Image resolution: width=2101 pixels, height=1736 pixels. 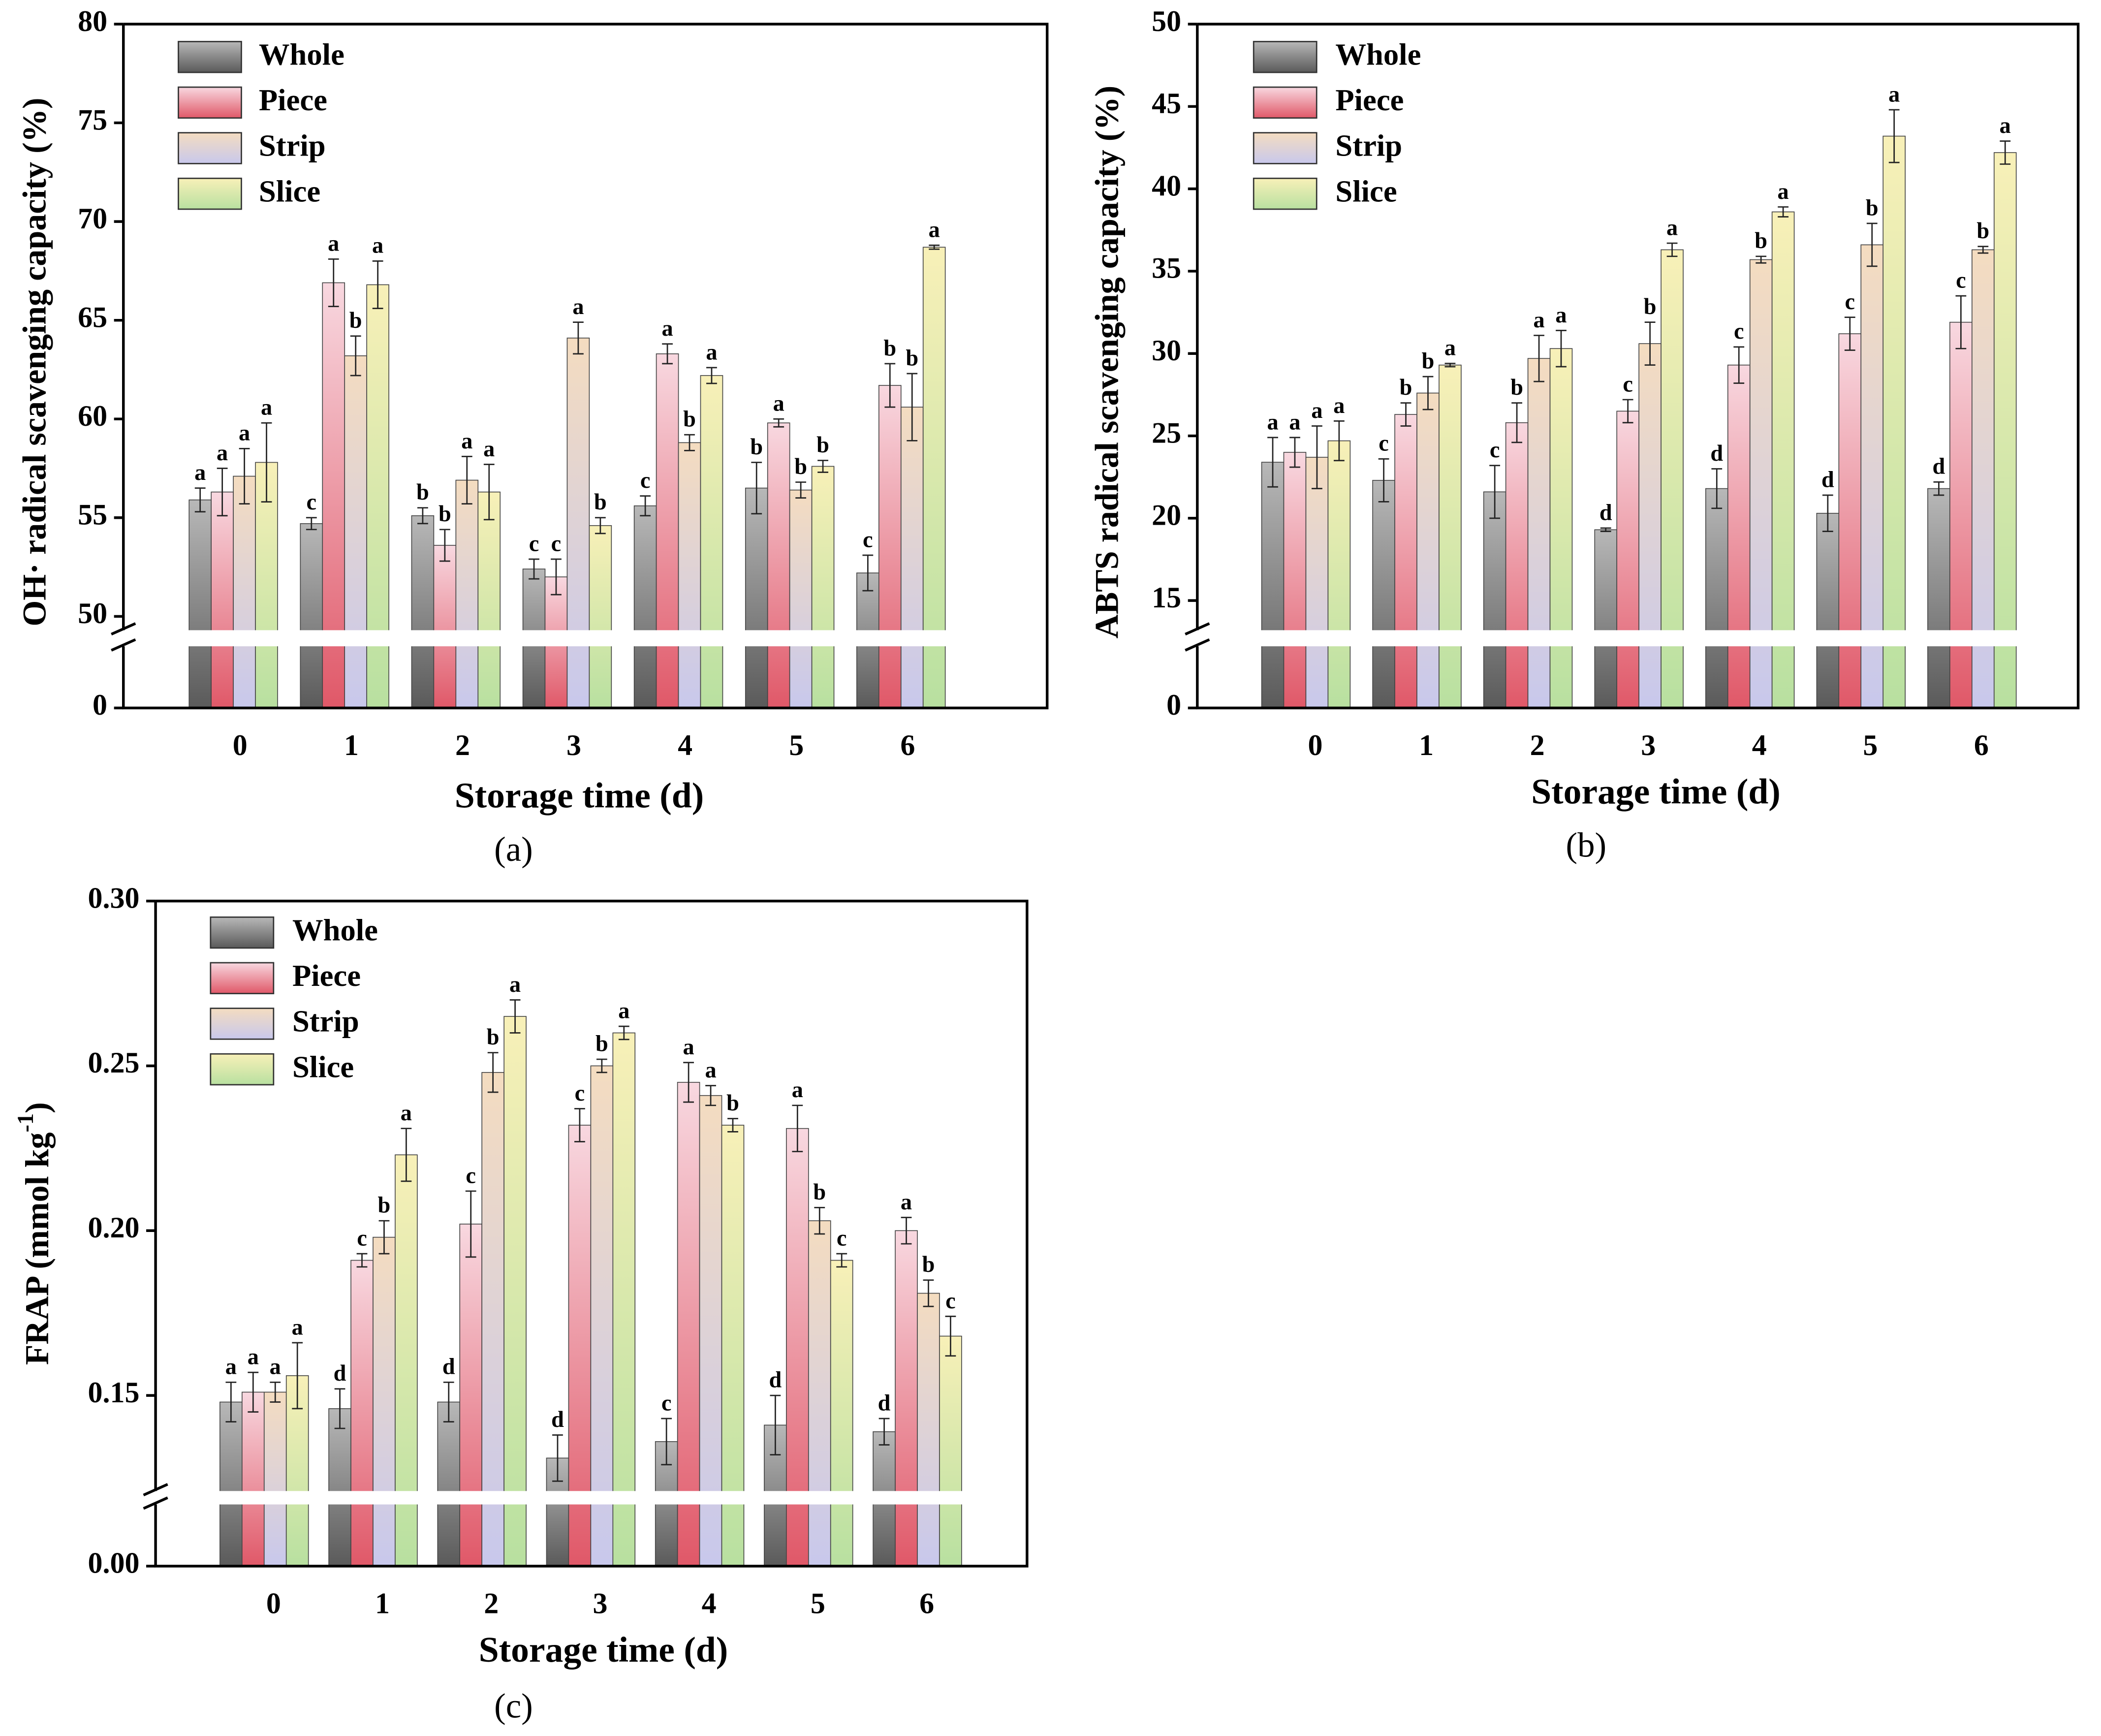 I want to click on x-tick-label: 6, so click(x=926, y=1603).